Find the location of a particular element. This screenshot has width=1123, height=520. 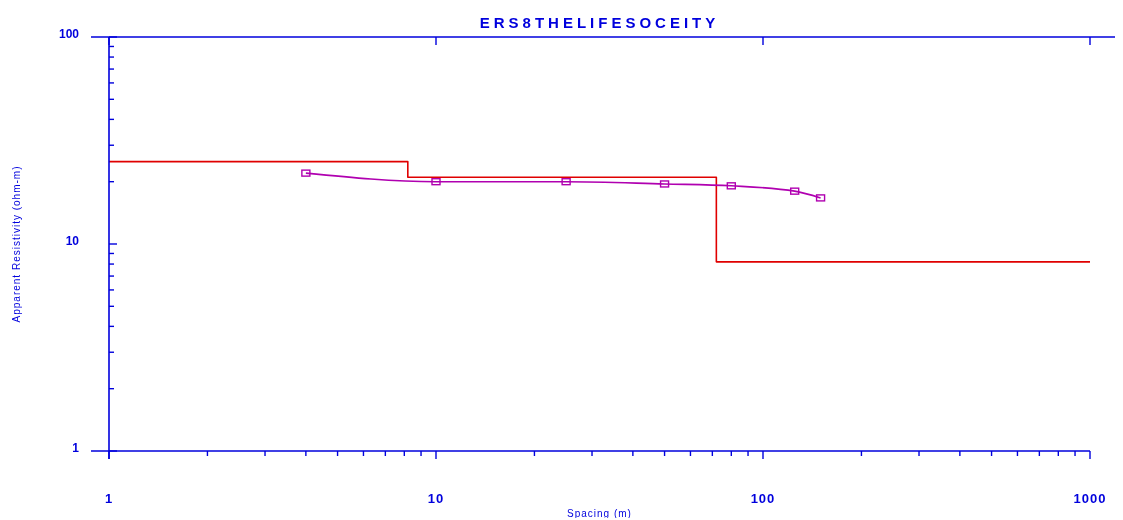

y-tick-label: 1 is located at coordinates (76, 448).